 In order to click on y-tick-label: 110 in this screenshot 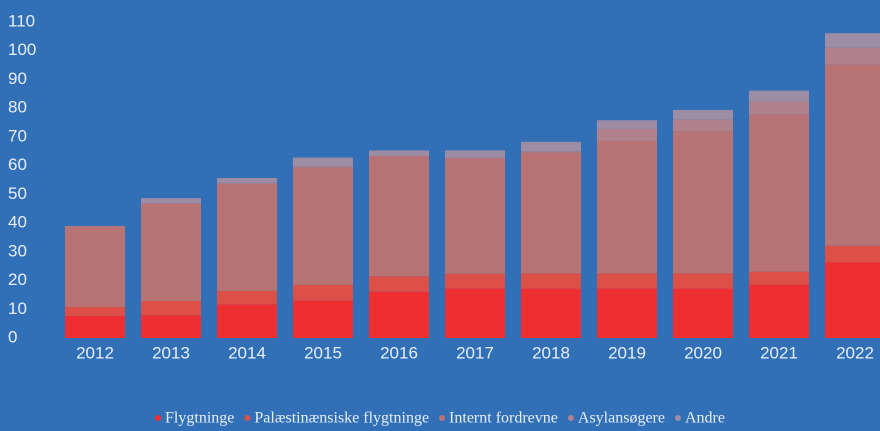, I will do `click(21, 20)`.